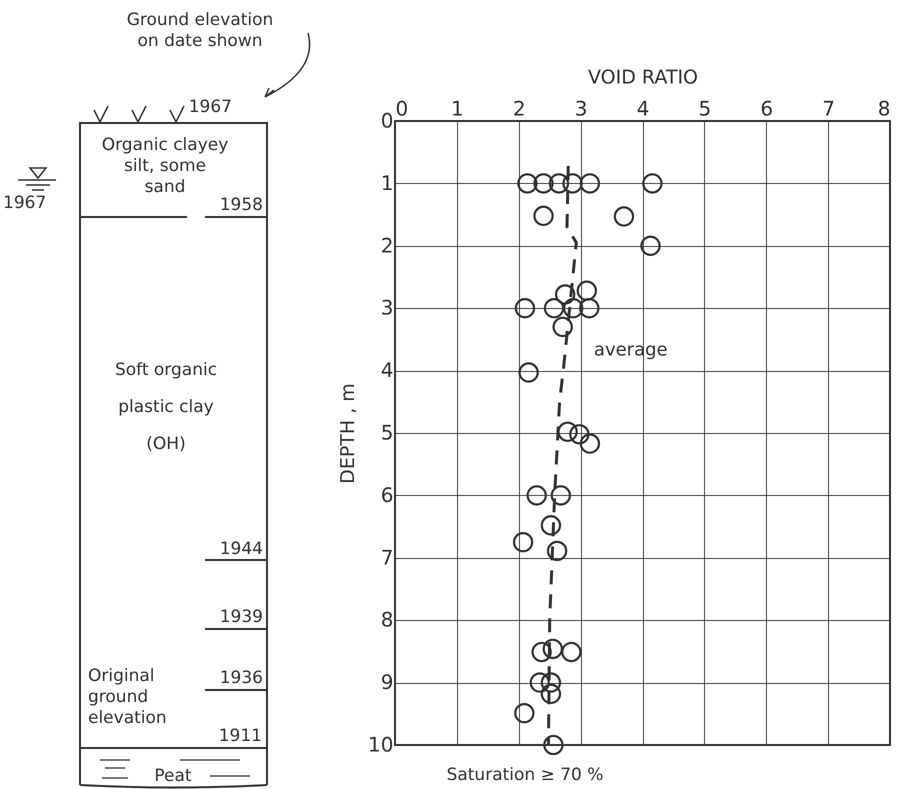 This screenshot has width=903, height=789. What do you see at coordinates (828, 108) in the screenshot?
I see `x-tick-label: 7` at bounding box center [828, 108].